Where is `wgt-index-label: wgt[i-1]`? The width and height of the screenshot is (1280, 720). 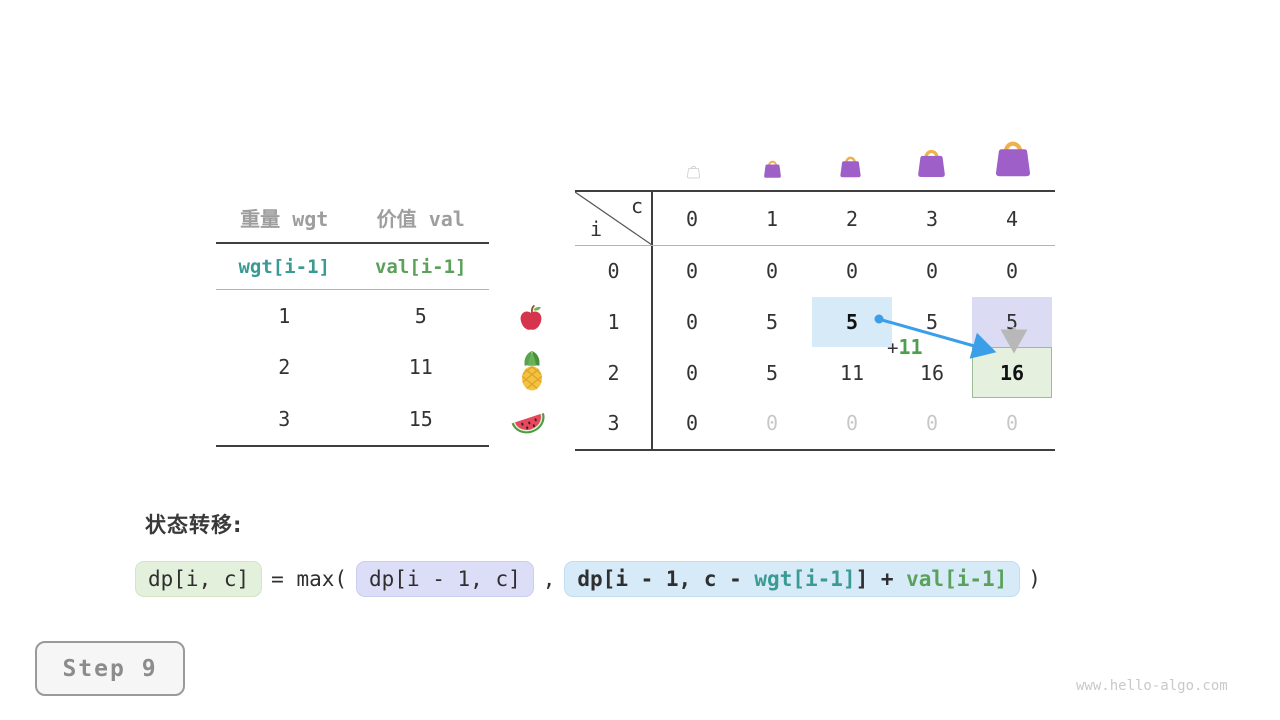 wgt-index-label: wgt[i-1] is located at coordinates (284, 266).